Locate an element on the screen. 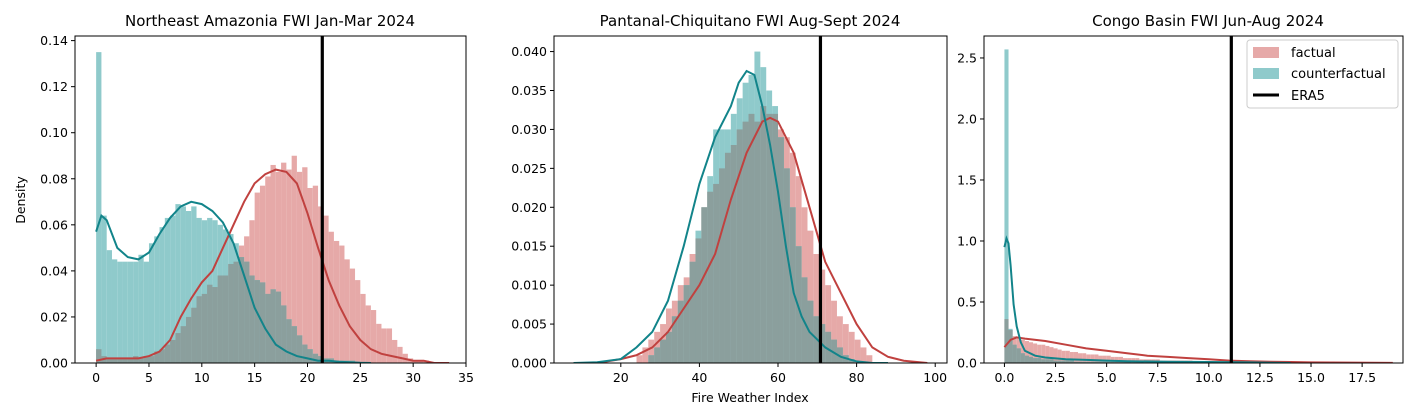  y-tick-label: 0.015 is located at coordinates (529, 246).